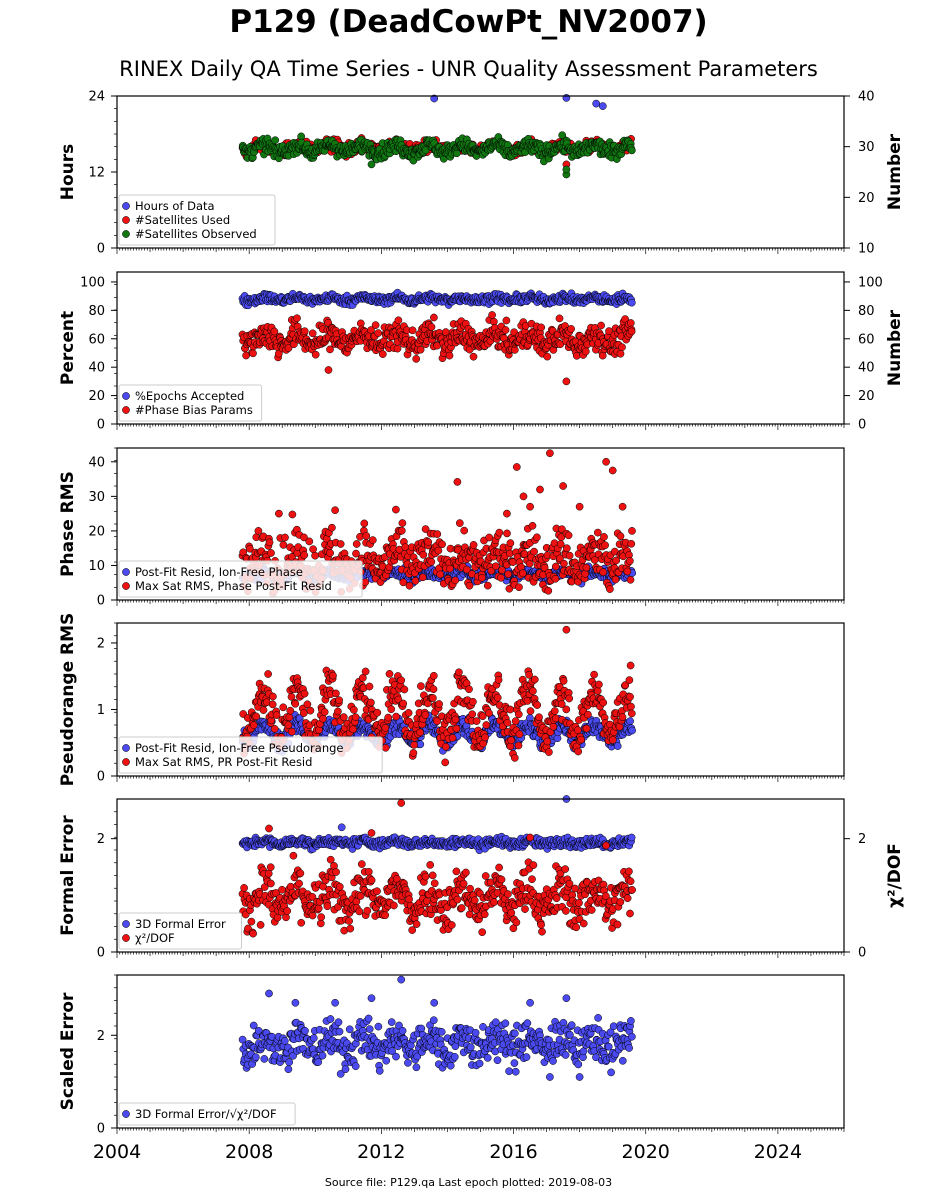  Describe the element at coordinates (866, 147) in the screenshot. I see `y2-tick-label: 30` at that location.